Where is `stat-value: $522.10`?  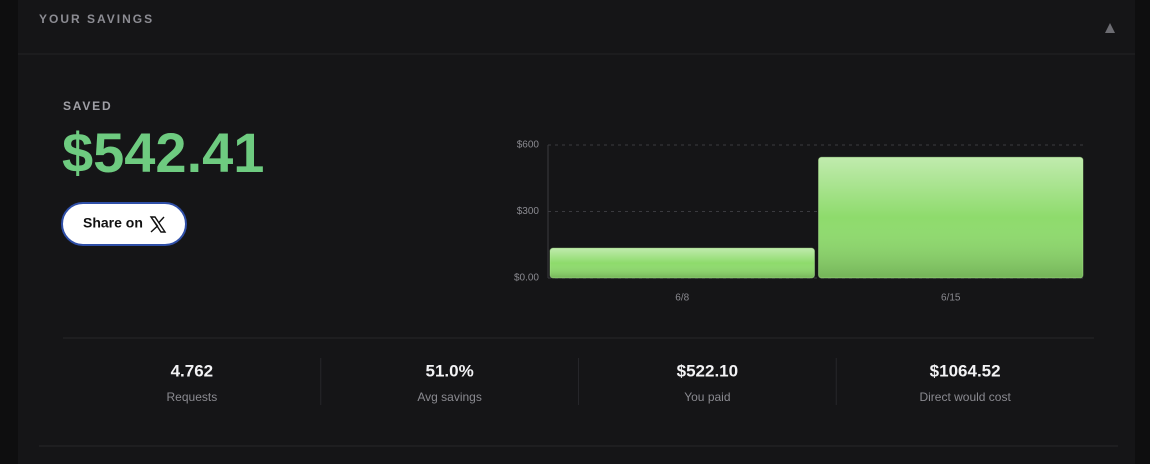 stat-value: $522.10 is located at coordinates (707, 370).